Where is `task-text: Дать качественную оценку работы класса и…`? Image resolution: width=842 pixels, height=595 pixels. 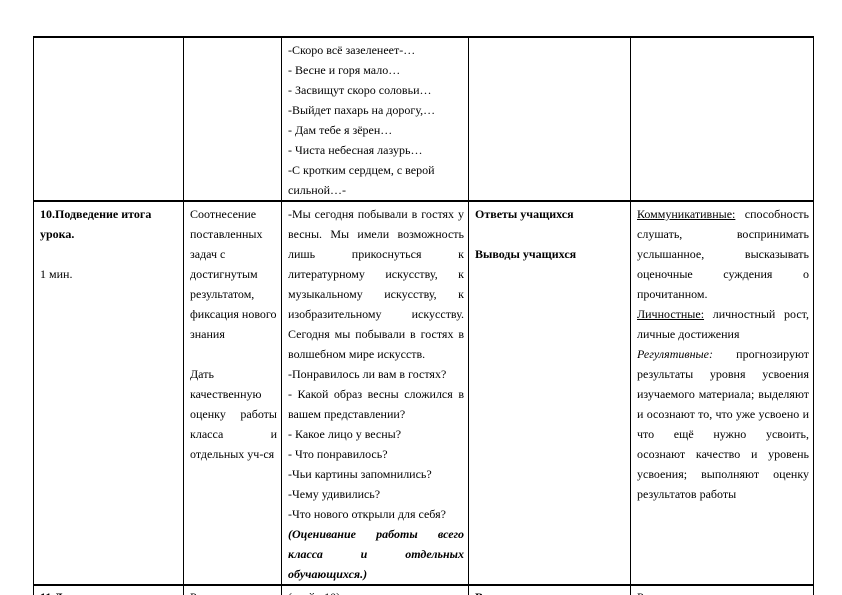
task-text: Дать качественную оценку работы класса и… is located at coordinates (233, 414).